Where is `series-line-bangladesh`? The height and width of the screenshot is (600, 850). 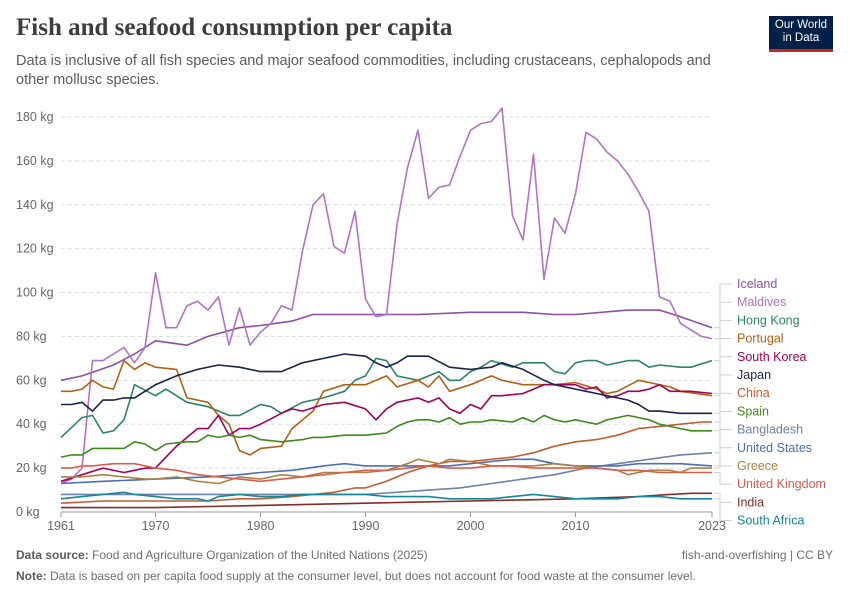 series-line-bangladesh is located at coordinates (387, 474).